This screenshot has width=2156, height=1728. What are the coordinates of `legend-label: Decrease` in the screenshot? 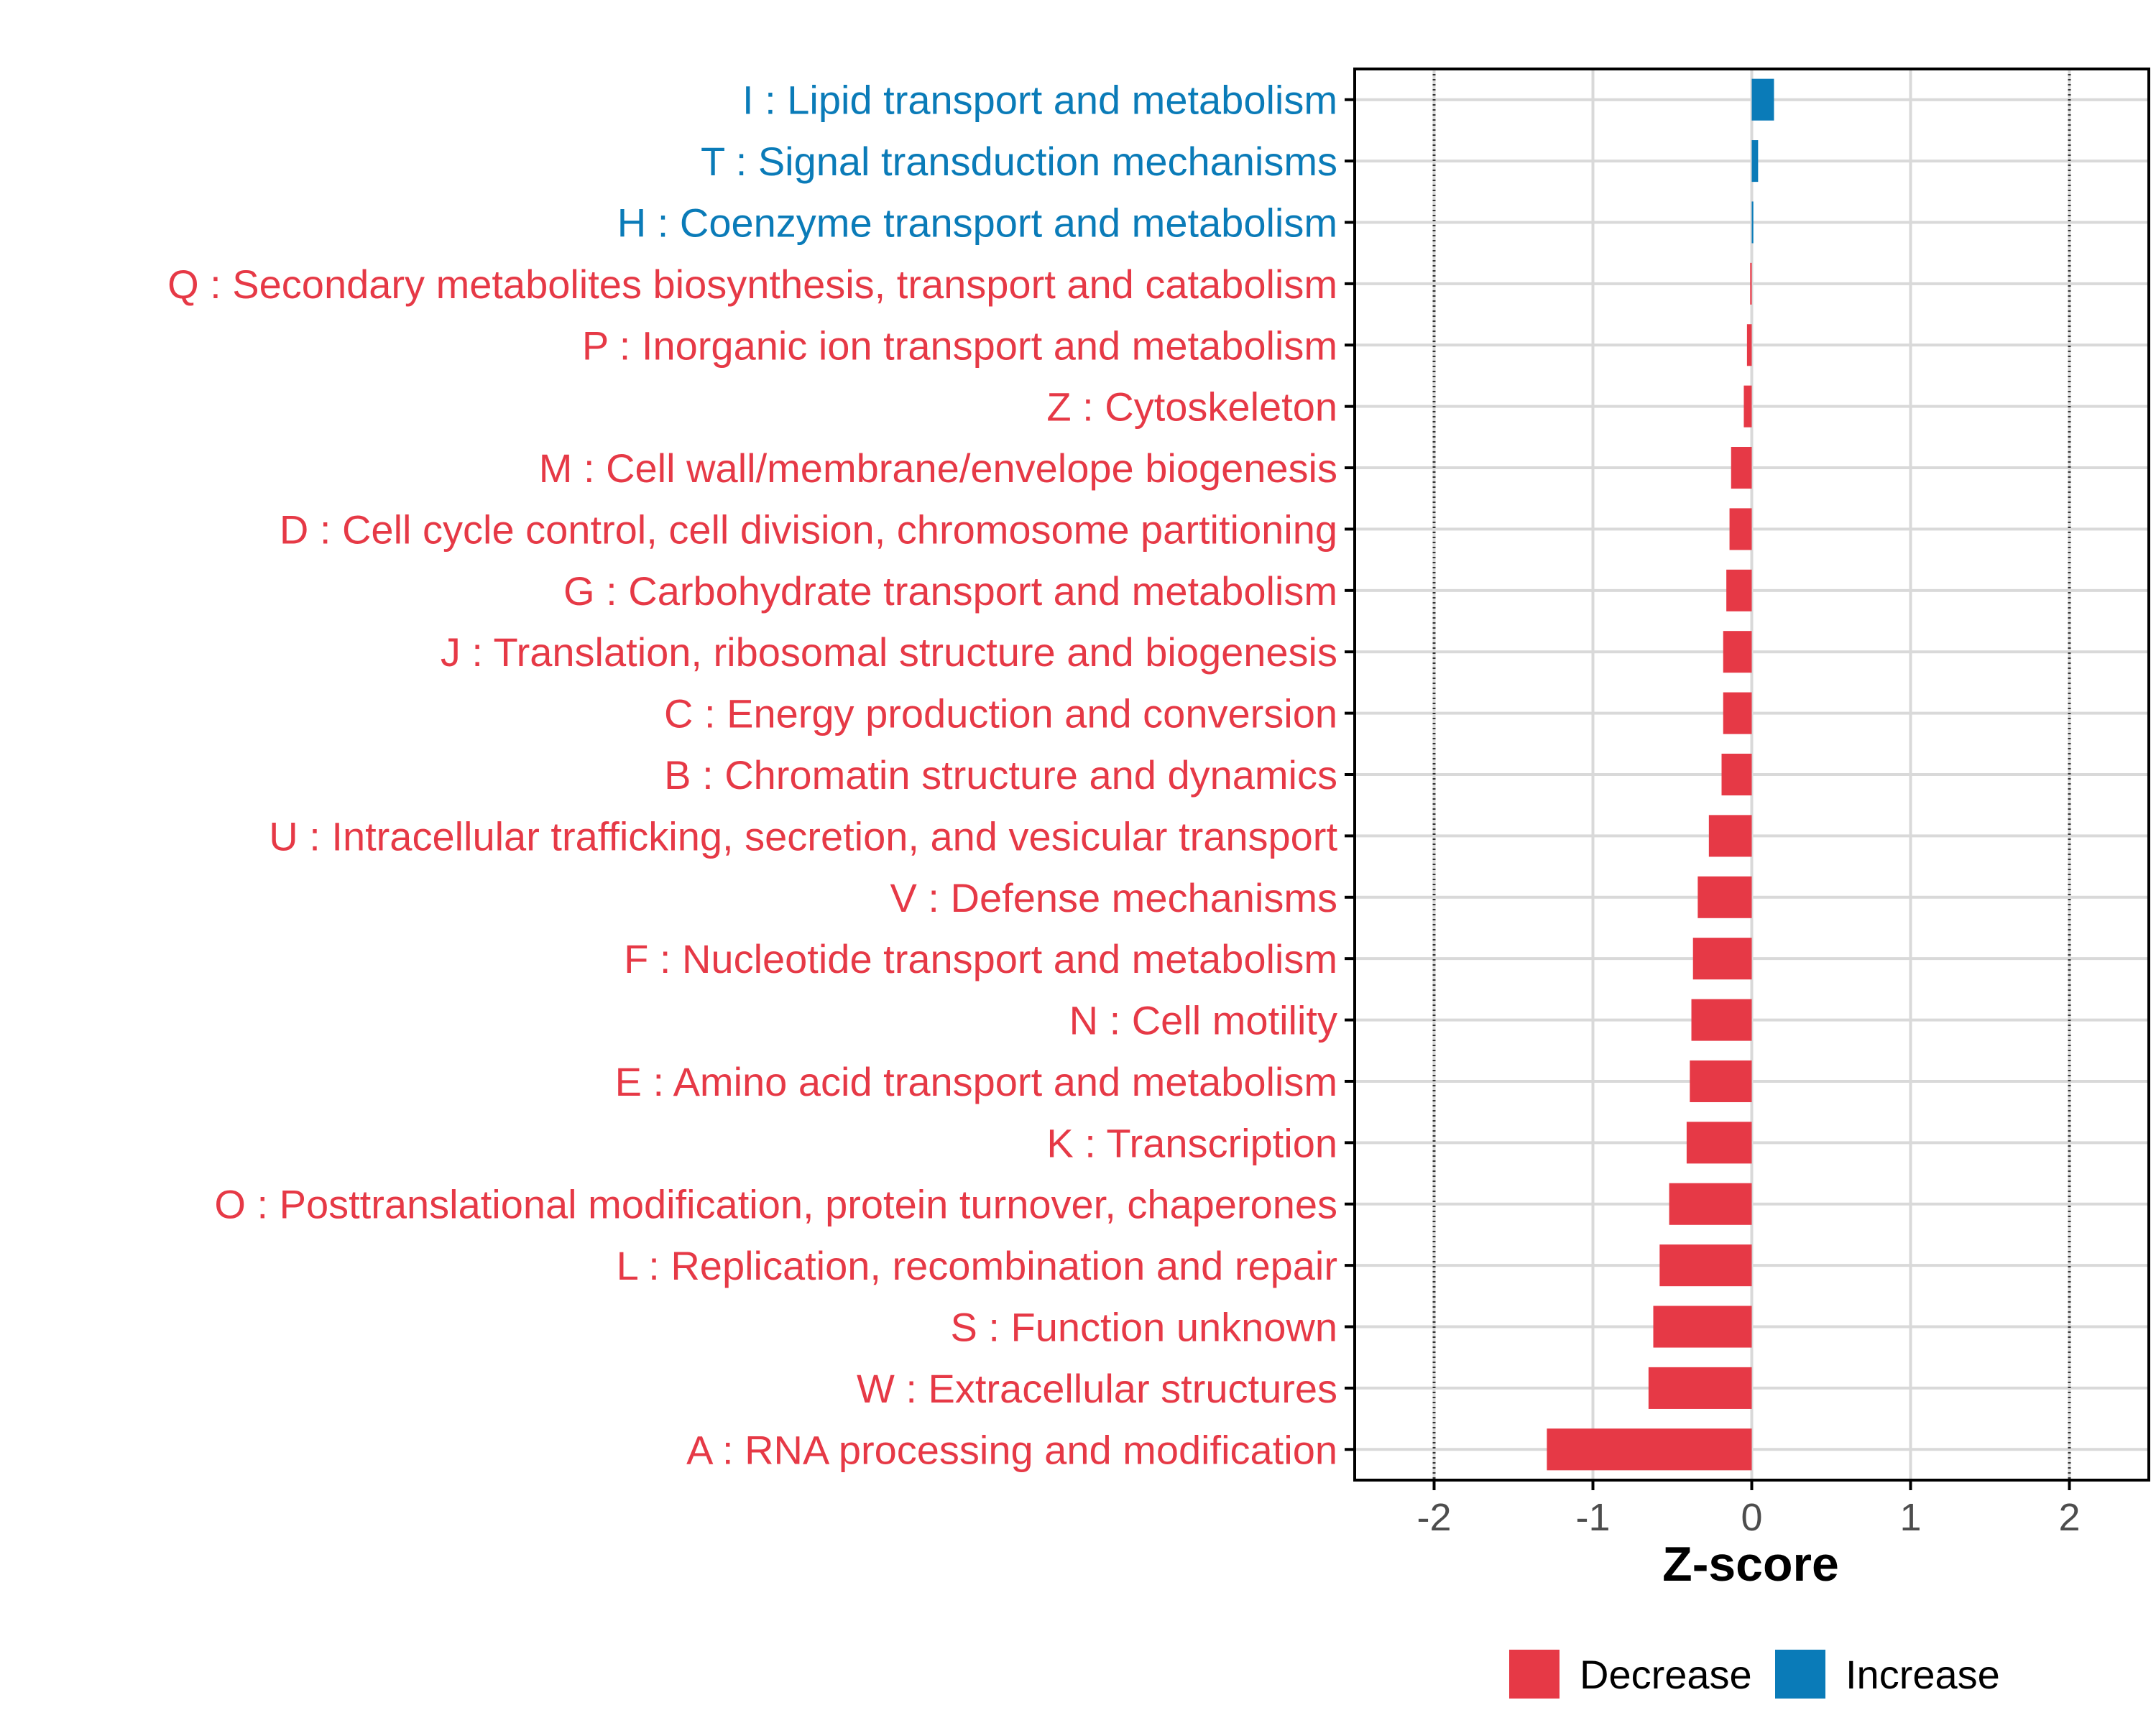 It's located at (1666, 1675).